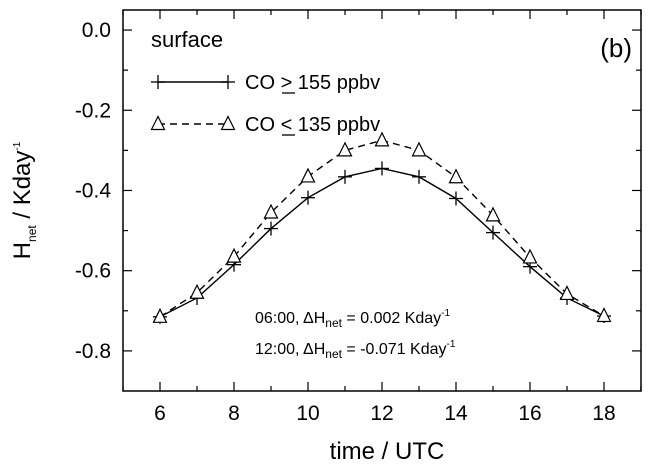  I want to click on y-tick-label: 0.0, so click(96, 30).